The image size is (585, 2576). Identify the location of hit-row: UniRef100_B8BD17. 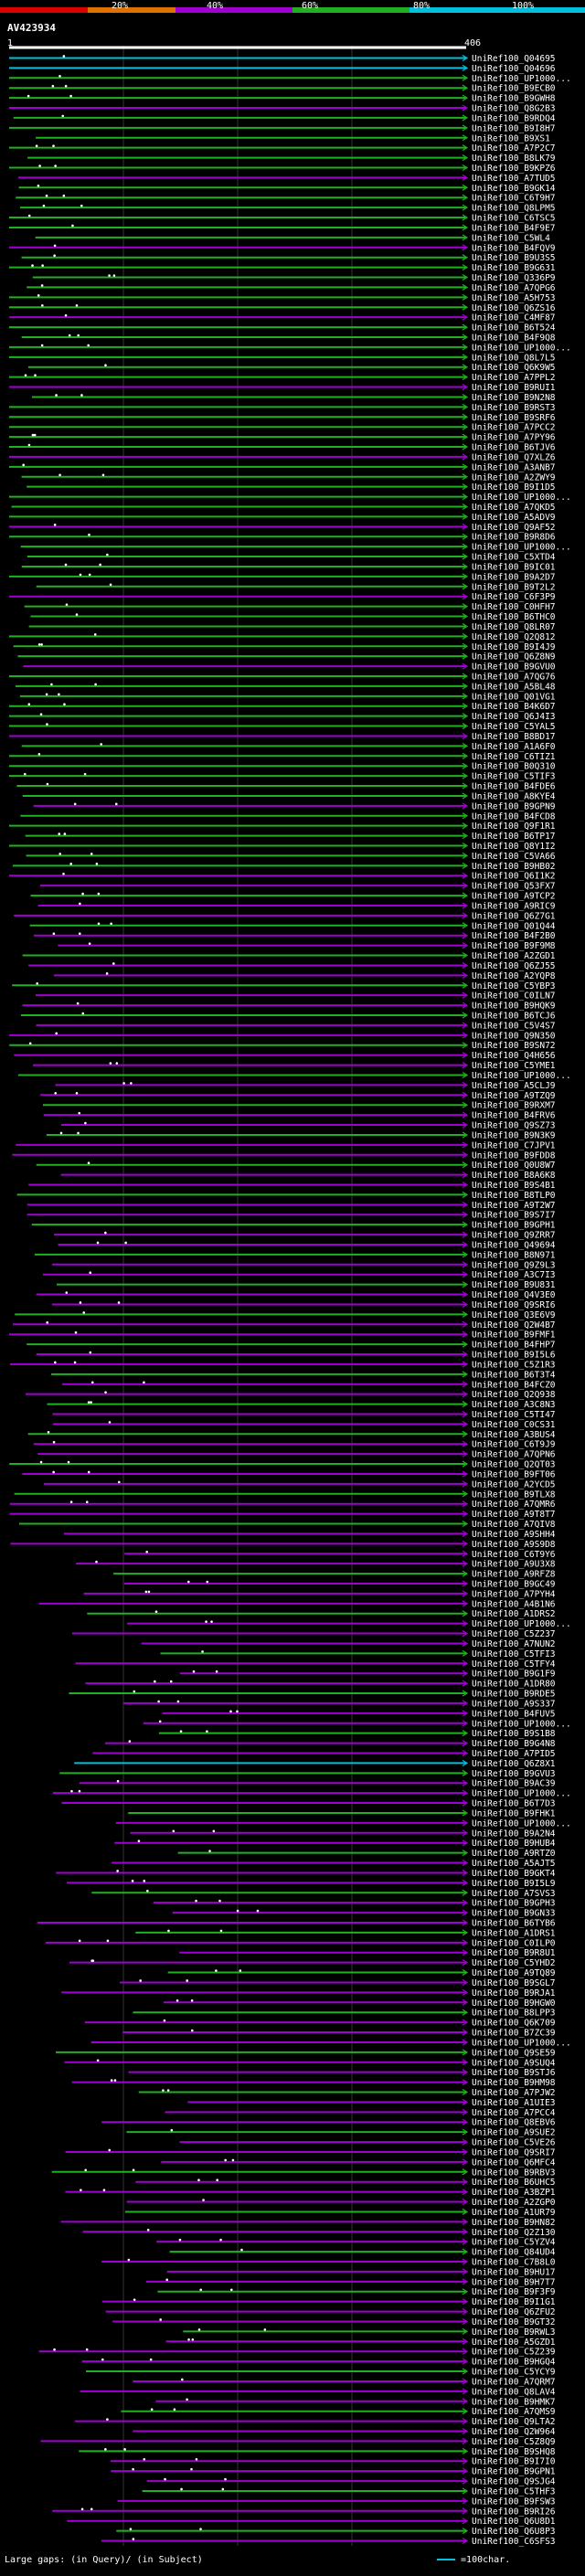
(283, 737).